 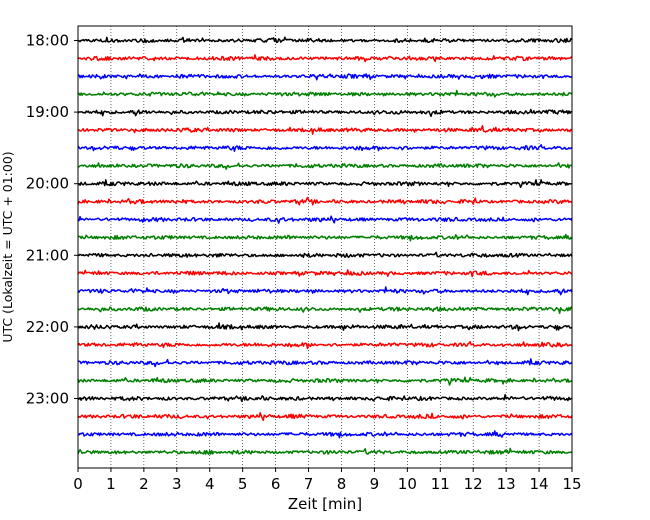 What do you see at coordinates (407, 484) in the screenshot?
I see `x-tick-label: 10` at bounding box center [407, 484].